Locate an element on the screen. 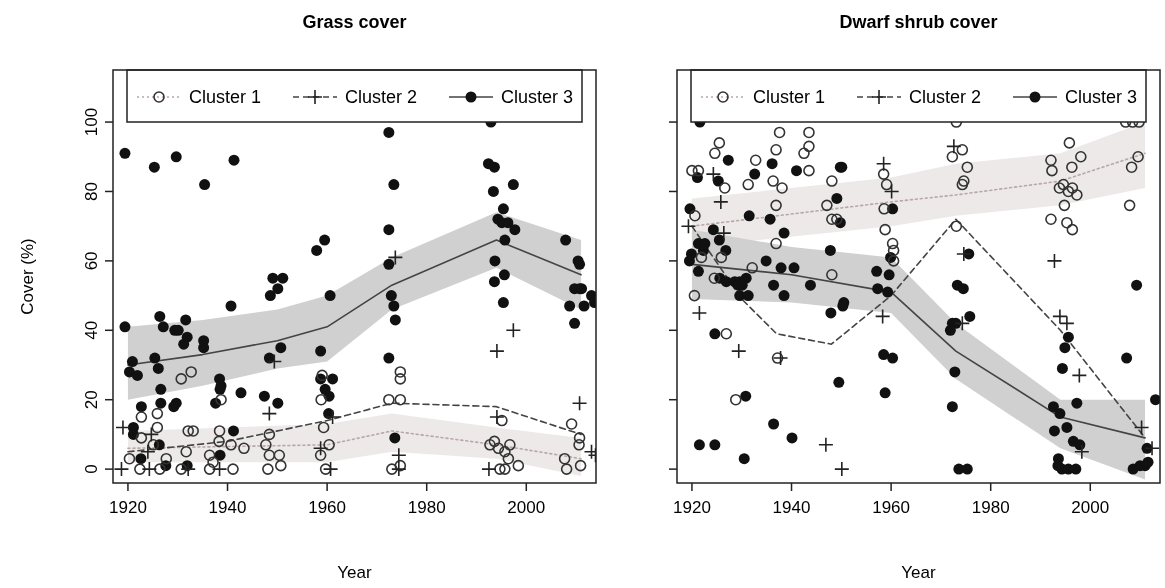 This screenshot has height=588, width=1165. y-tick-label: 40 is located at coordinates (91, 330).